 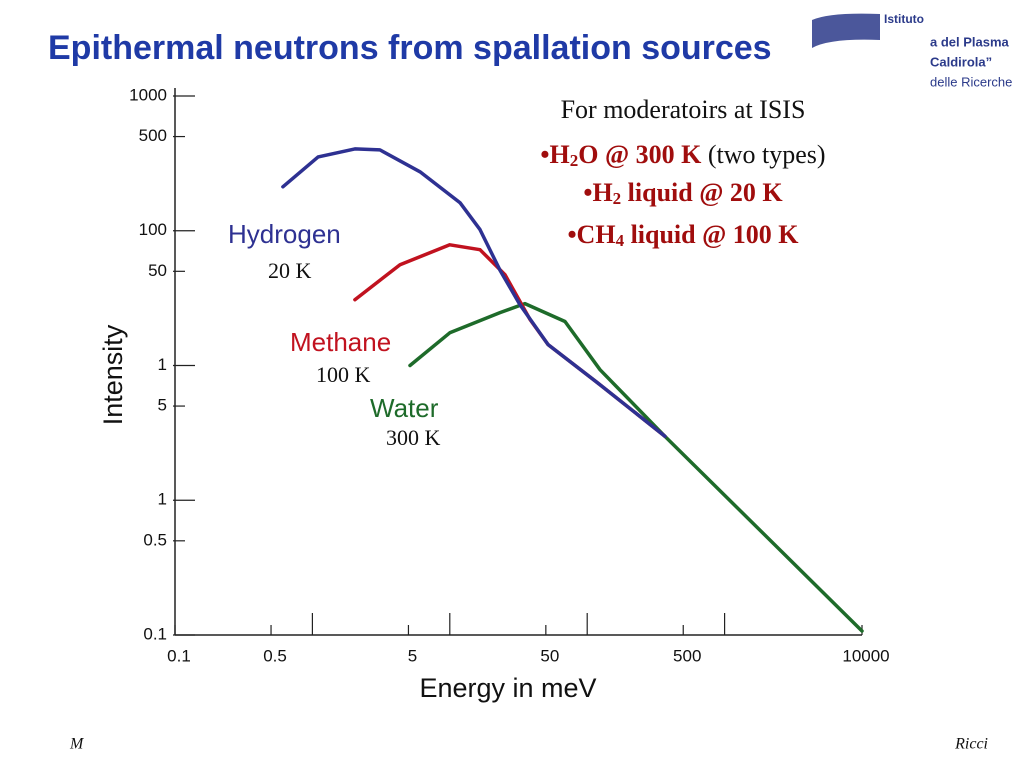 What do you see at coordinates (971, 81) in the screenshot?
I see `logo-text: delle Ricerche` at bounding box center [971, 81].